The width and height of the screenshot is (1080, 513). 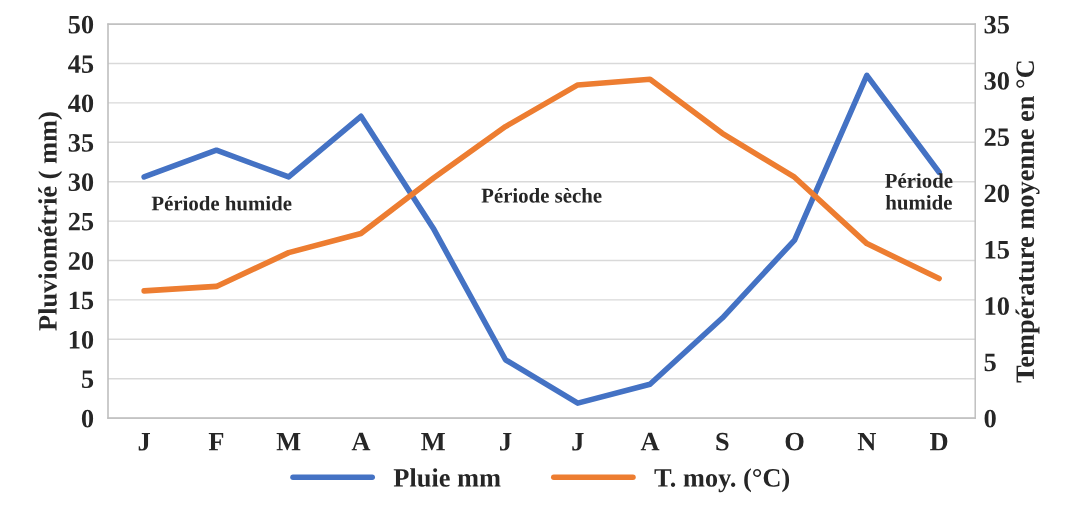 What do you see at coordinates (939, 442) in the screenshot?
I see `x-tick-label: D` at bounding box center [939, 442].